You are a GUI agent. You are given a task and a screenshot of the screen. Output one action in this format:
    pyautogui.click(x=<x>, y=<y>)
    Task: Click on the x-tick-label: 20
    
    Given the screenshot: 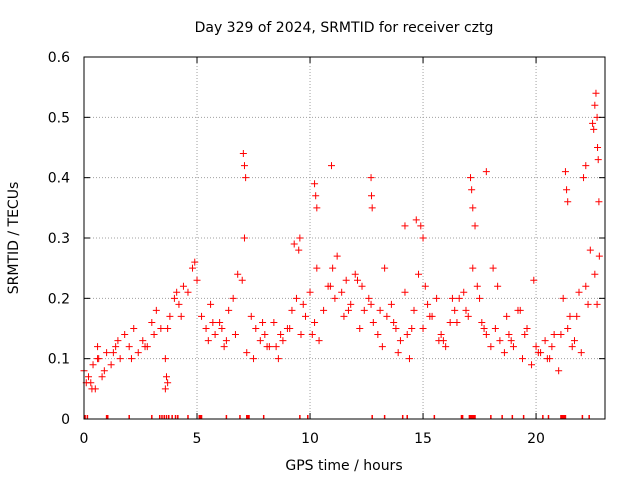 What is the action you would take?
    pyautogui.click(x=536, y=439)
    